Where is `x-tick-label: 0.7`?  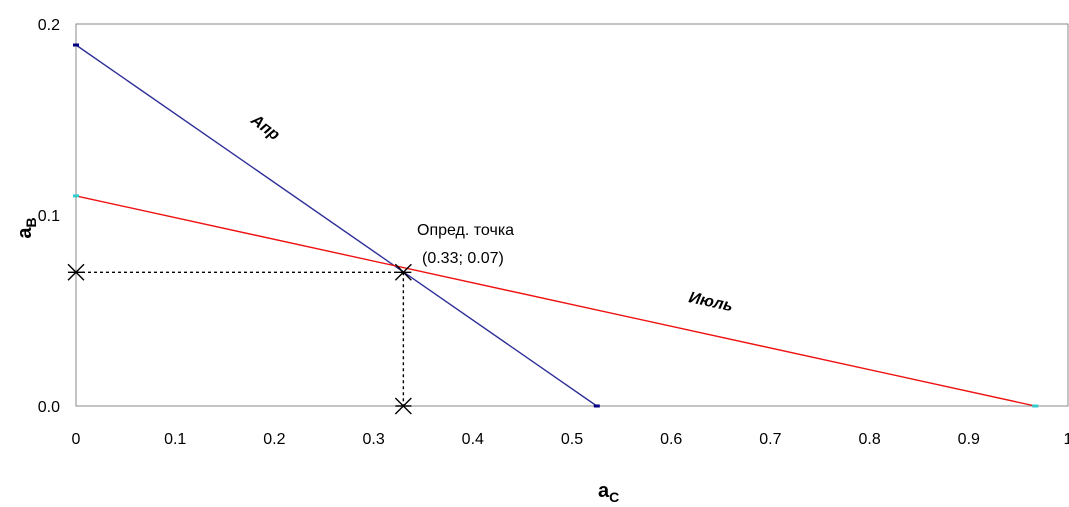
x-tick-label: 0.7 is located at coordinates (770, 439).